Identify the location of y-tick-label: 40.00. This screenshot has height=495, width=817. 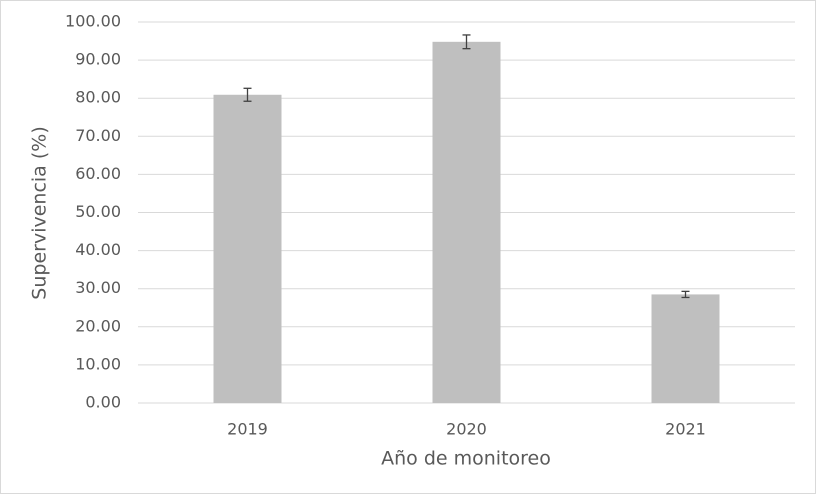
(98, 249).